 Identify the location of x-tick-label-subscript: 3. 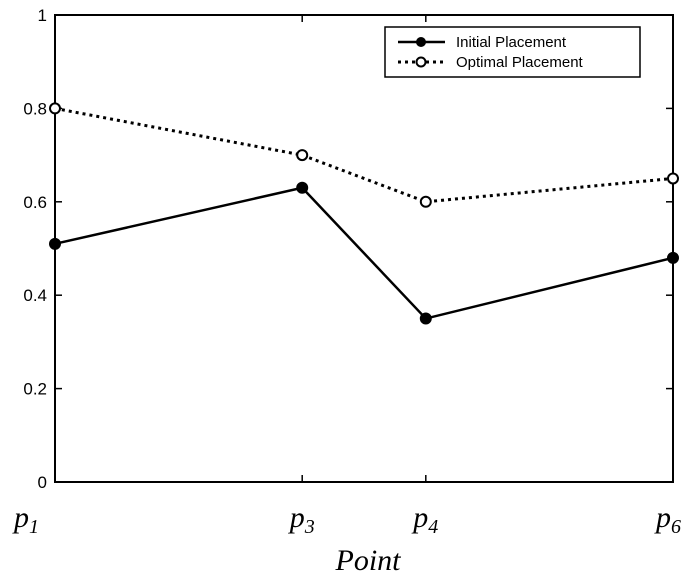
(309, 527).